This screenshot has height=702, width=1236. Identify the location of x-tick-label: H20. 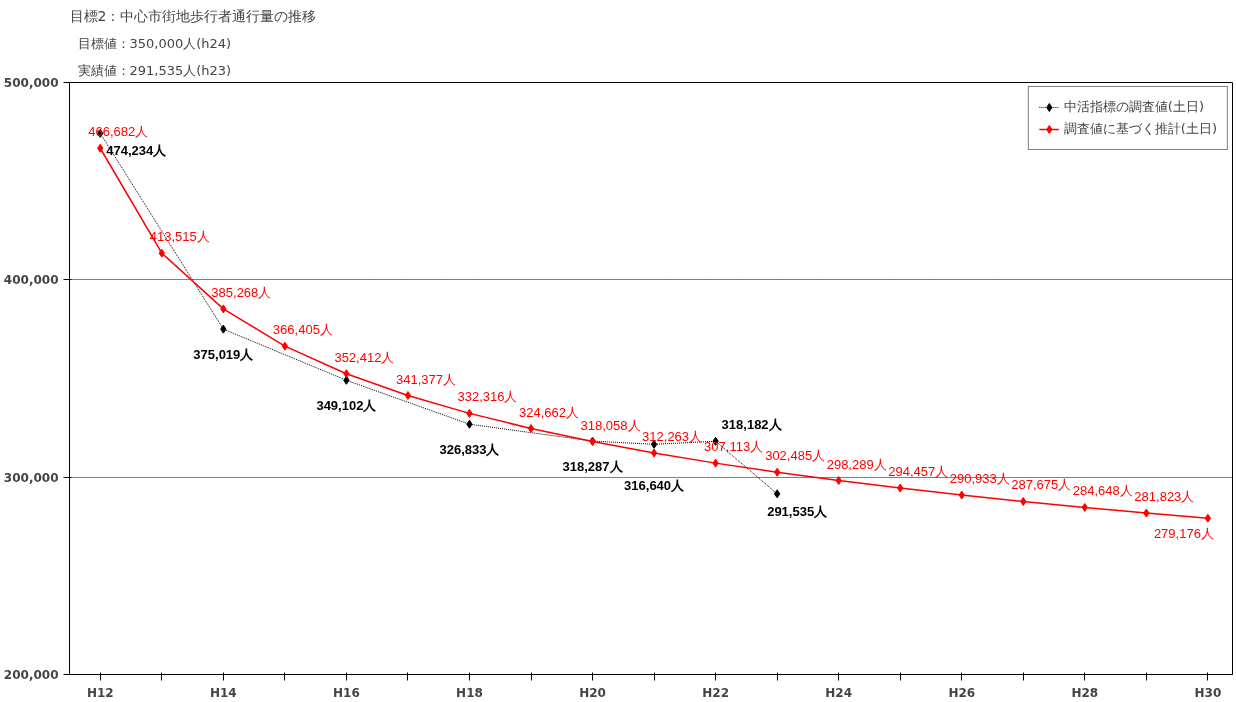
(592, 692).